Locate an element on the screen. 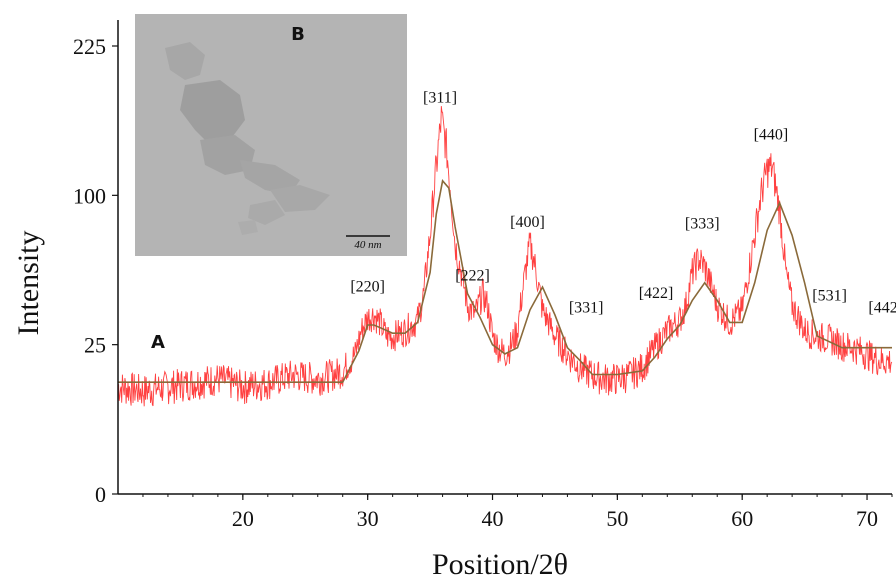 This screenshot has width=896, height=582. panel-label-b: B is located at coordinates (298, 34).